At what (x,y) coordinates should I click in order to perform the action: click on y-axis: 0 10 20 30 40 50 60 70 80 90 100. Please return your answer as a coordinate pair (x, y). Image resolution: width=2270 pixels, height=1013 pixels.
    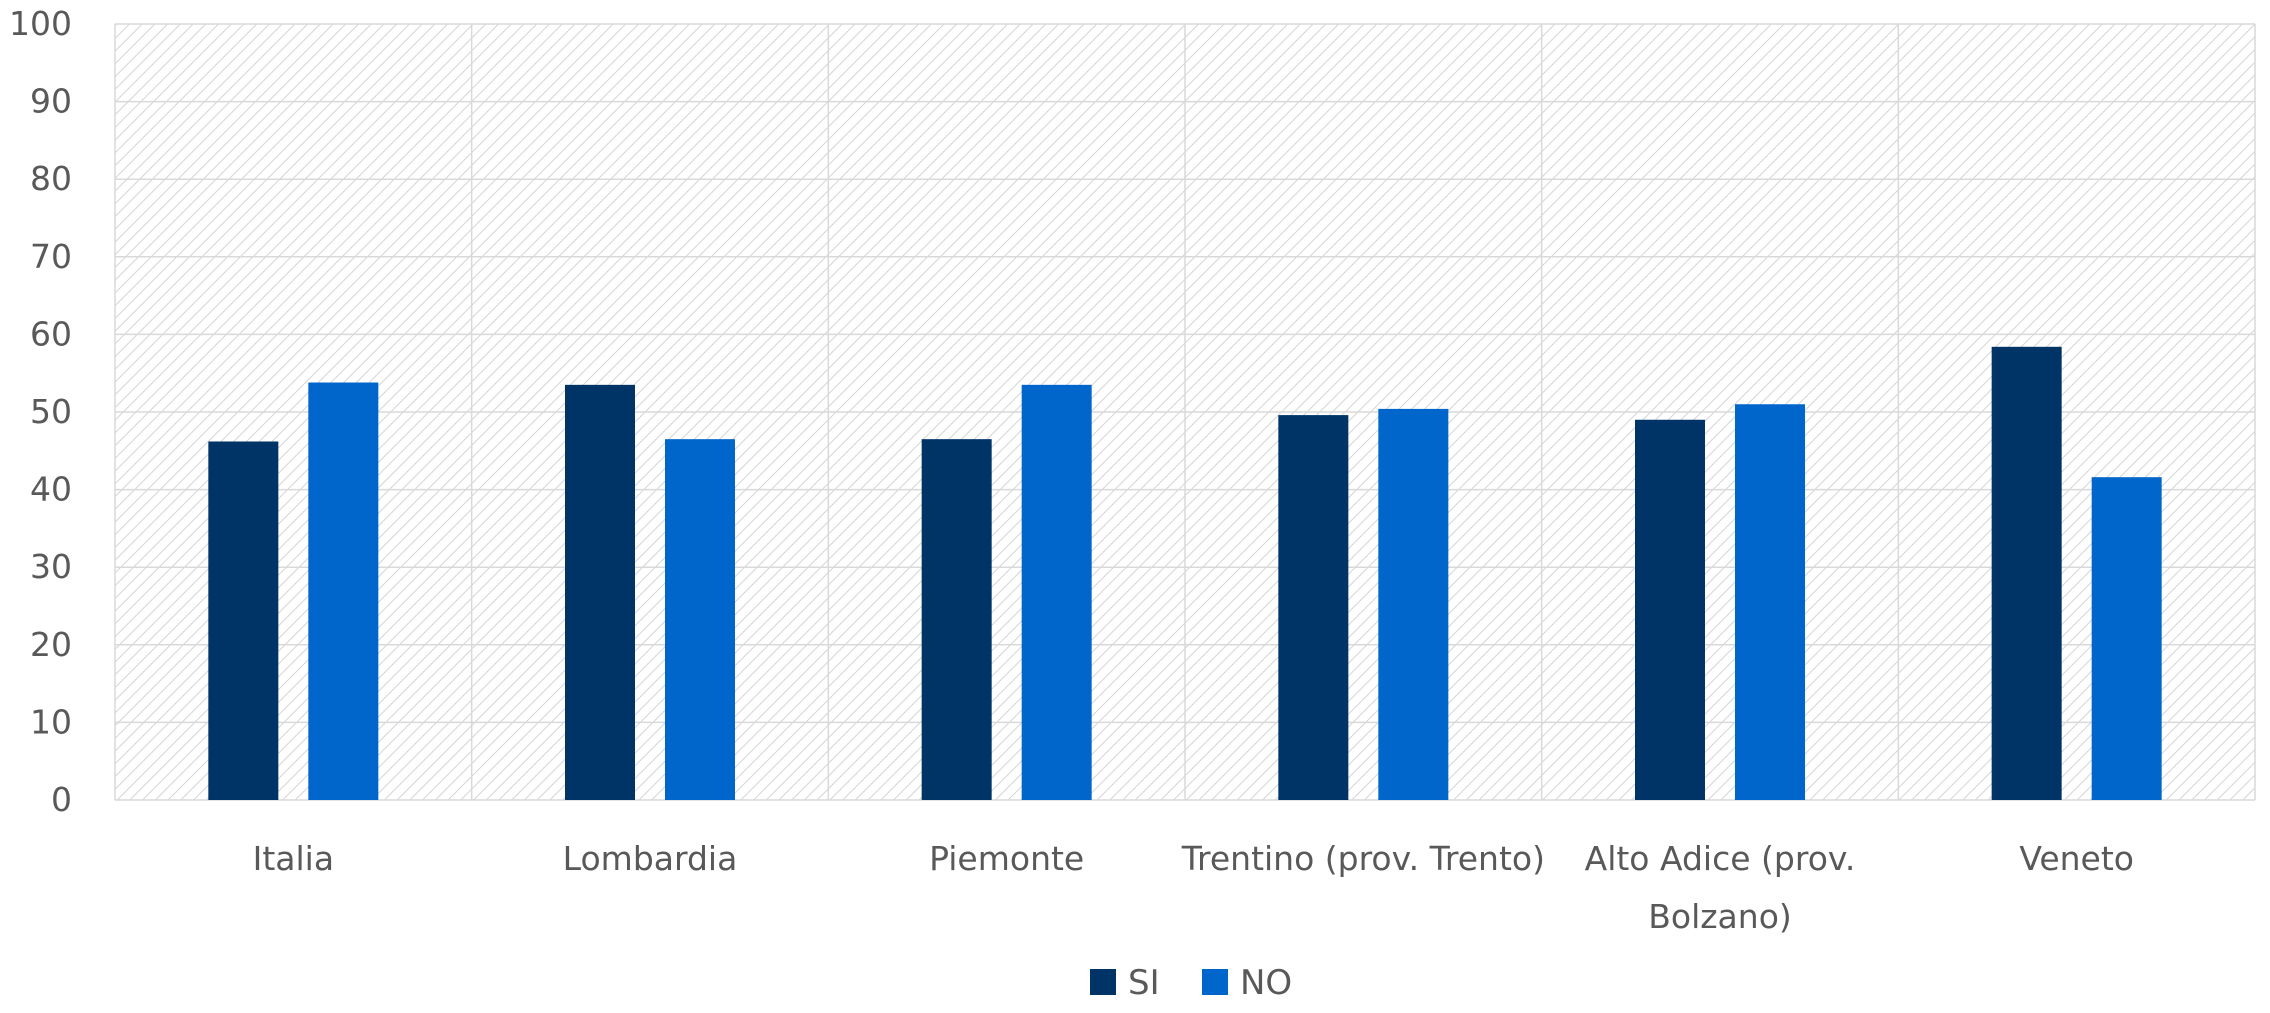
    Looking at the image, I should click on (40, 411).